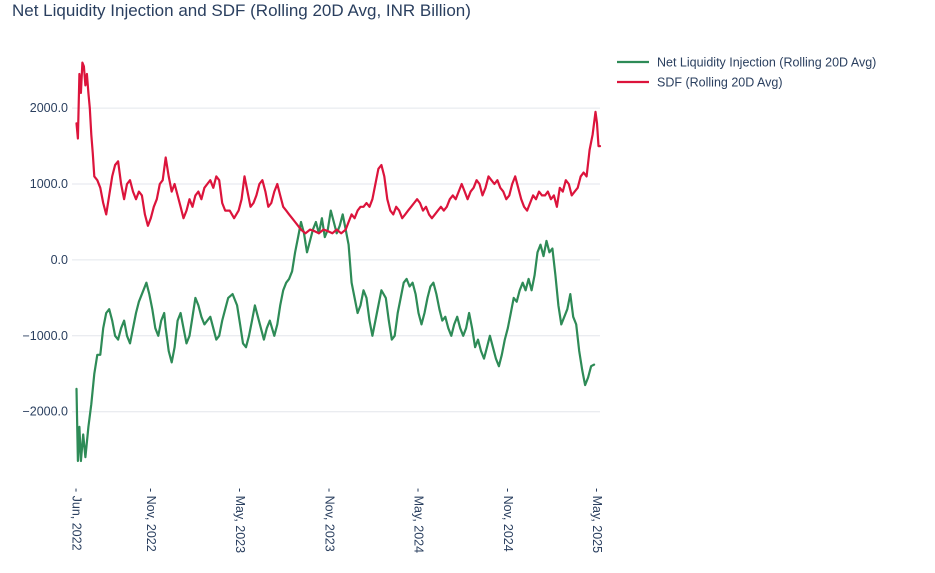  I want to click on legend-label: SDF (Rolling 20D Avg), so click(720, 83).